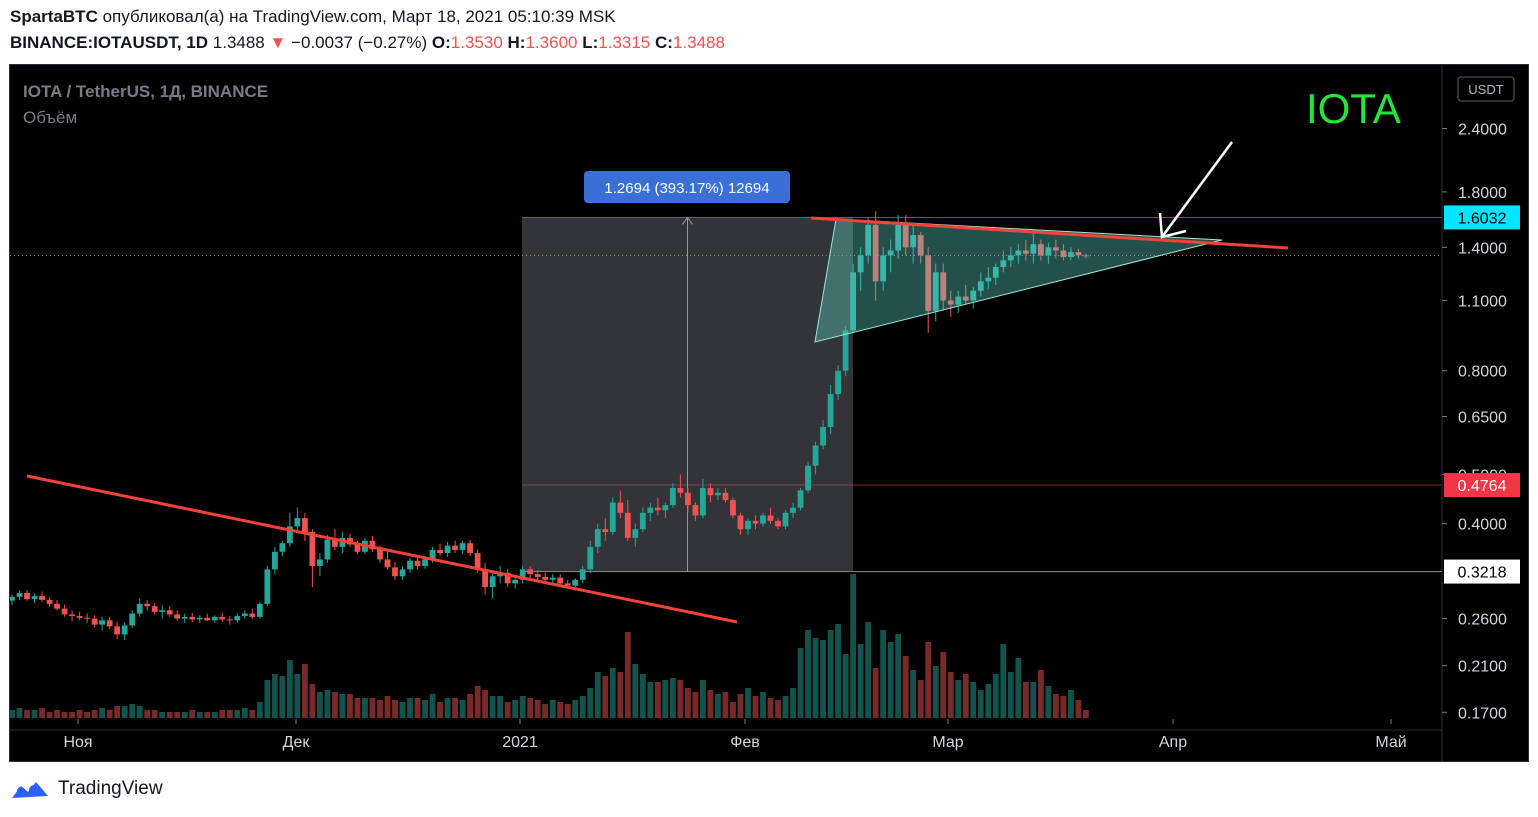  I want to click on price-tick-label: 0.2600, so click(1482, 620).